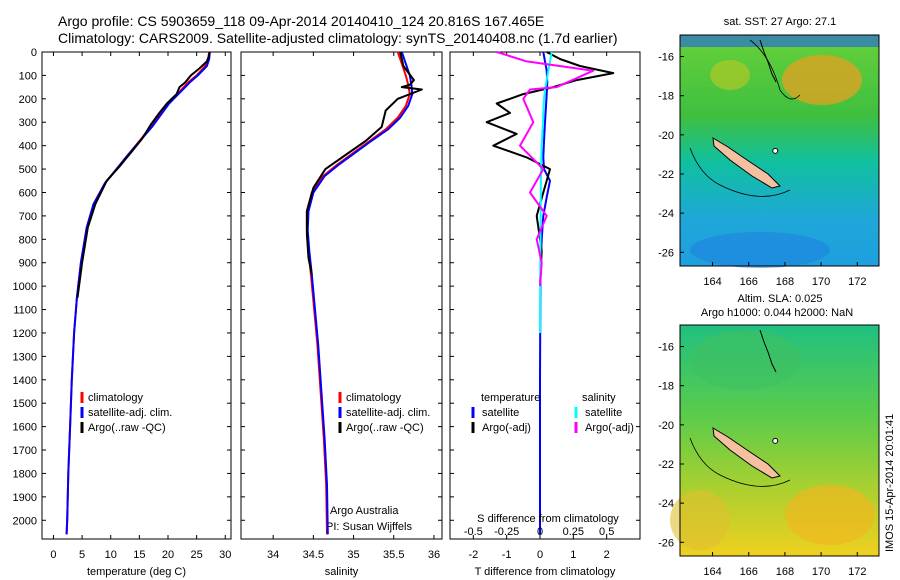  I want to click on salinity-x-tick-label: 35, so click(353, 555).